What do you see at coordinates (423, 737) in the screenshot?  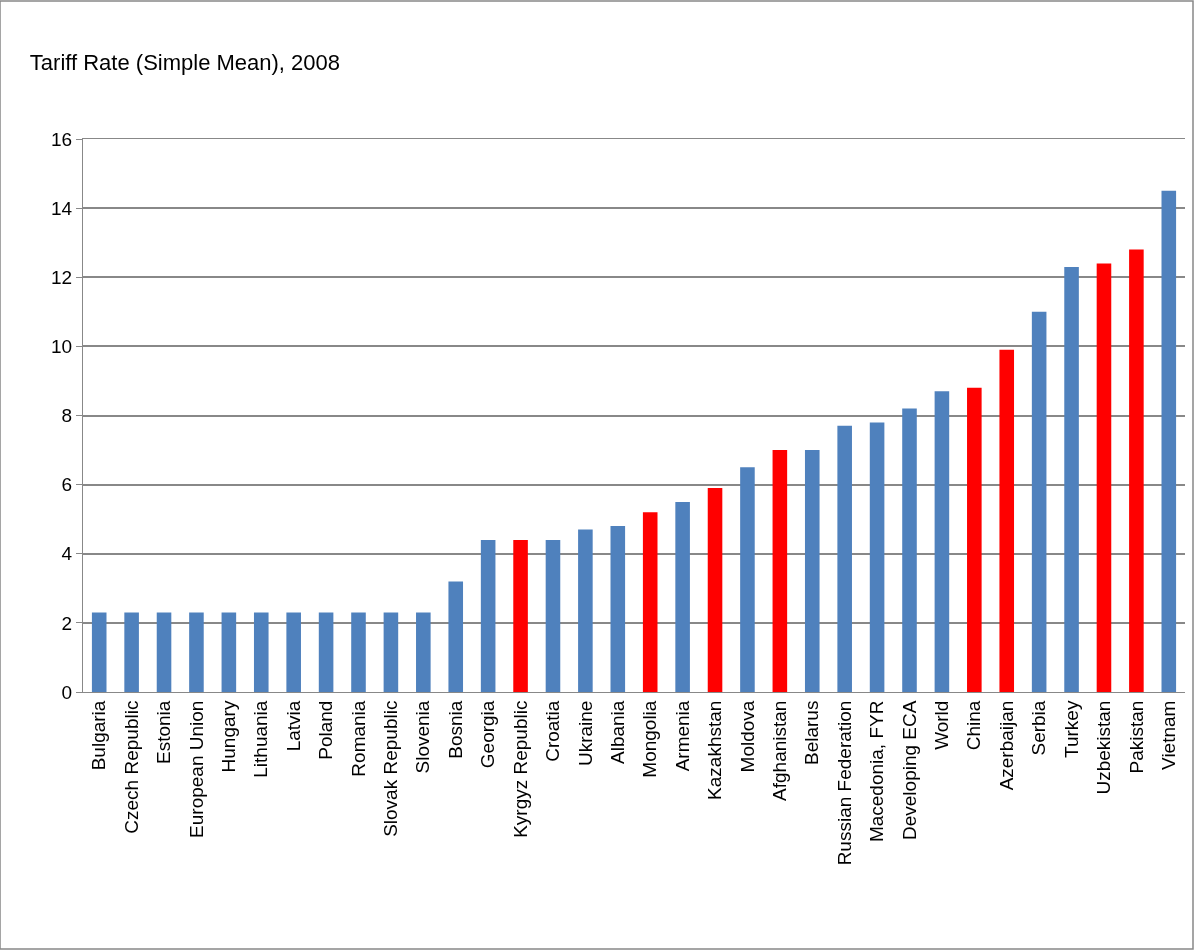 I see `x-tick-label: Slovenia` at bounding box center [423, 737].